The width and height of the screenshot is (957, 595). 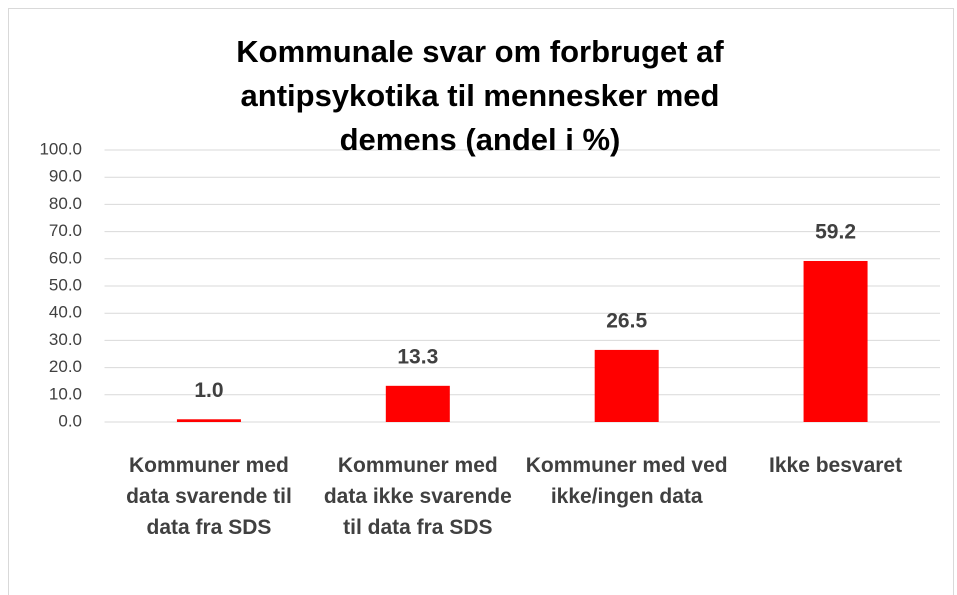 What do you see at coordinates (65, 284) in the screenshot?
I see `y-tick-label: 50.0` at bounding box center [65, 284].